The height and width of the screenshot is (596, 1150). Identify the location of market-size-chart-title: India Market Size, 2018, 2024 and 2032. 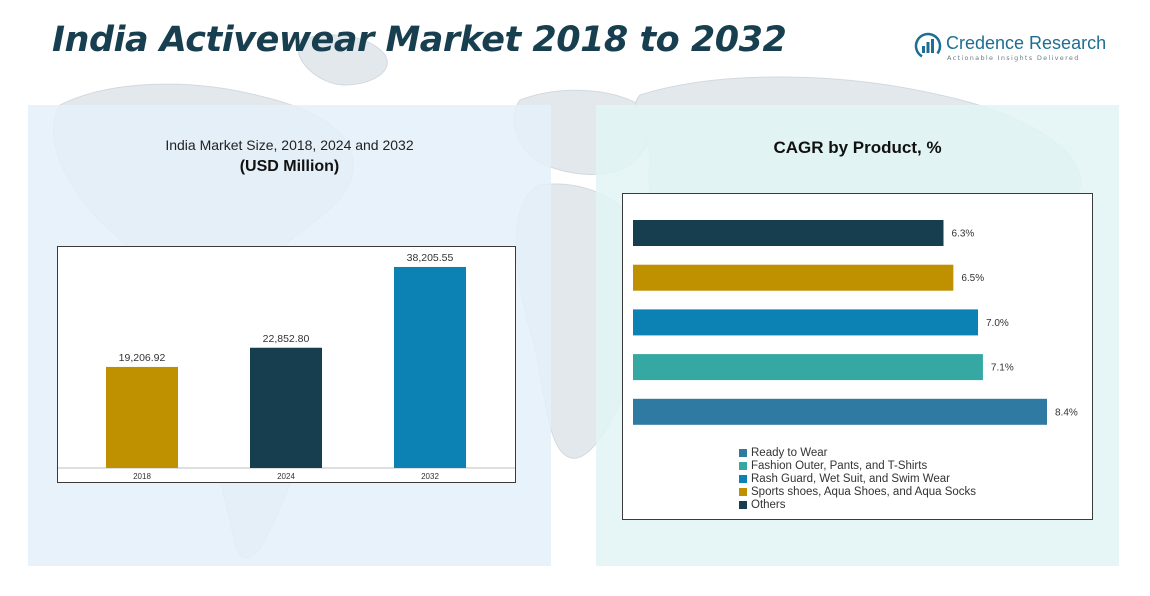
(289, 145).